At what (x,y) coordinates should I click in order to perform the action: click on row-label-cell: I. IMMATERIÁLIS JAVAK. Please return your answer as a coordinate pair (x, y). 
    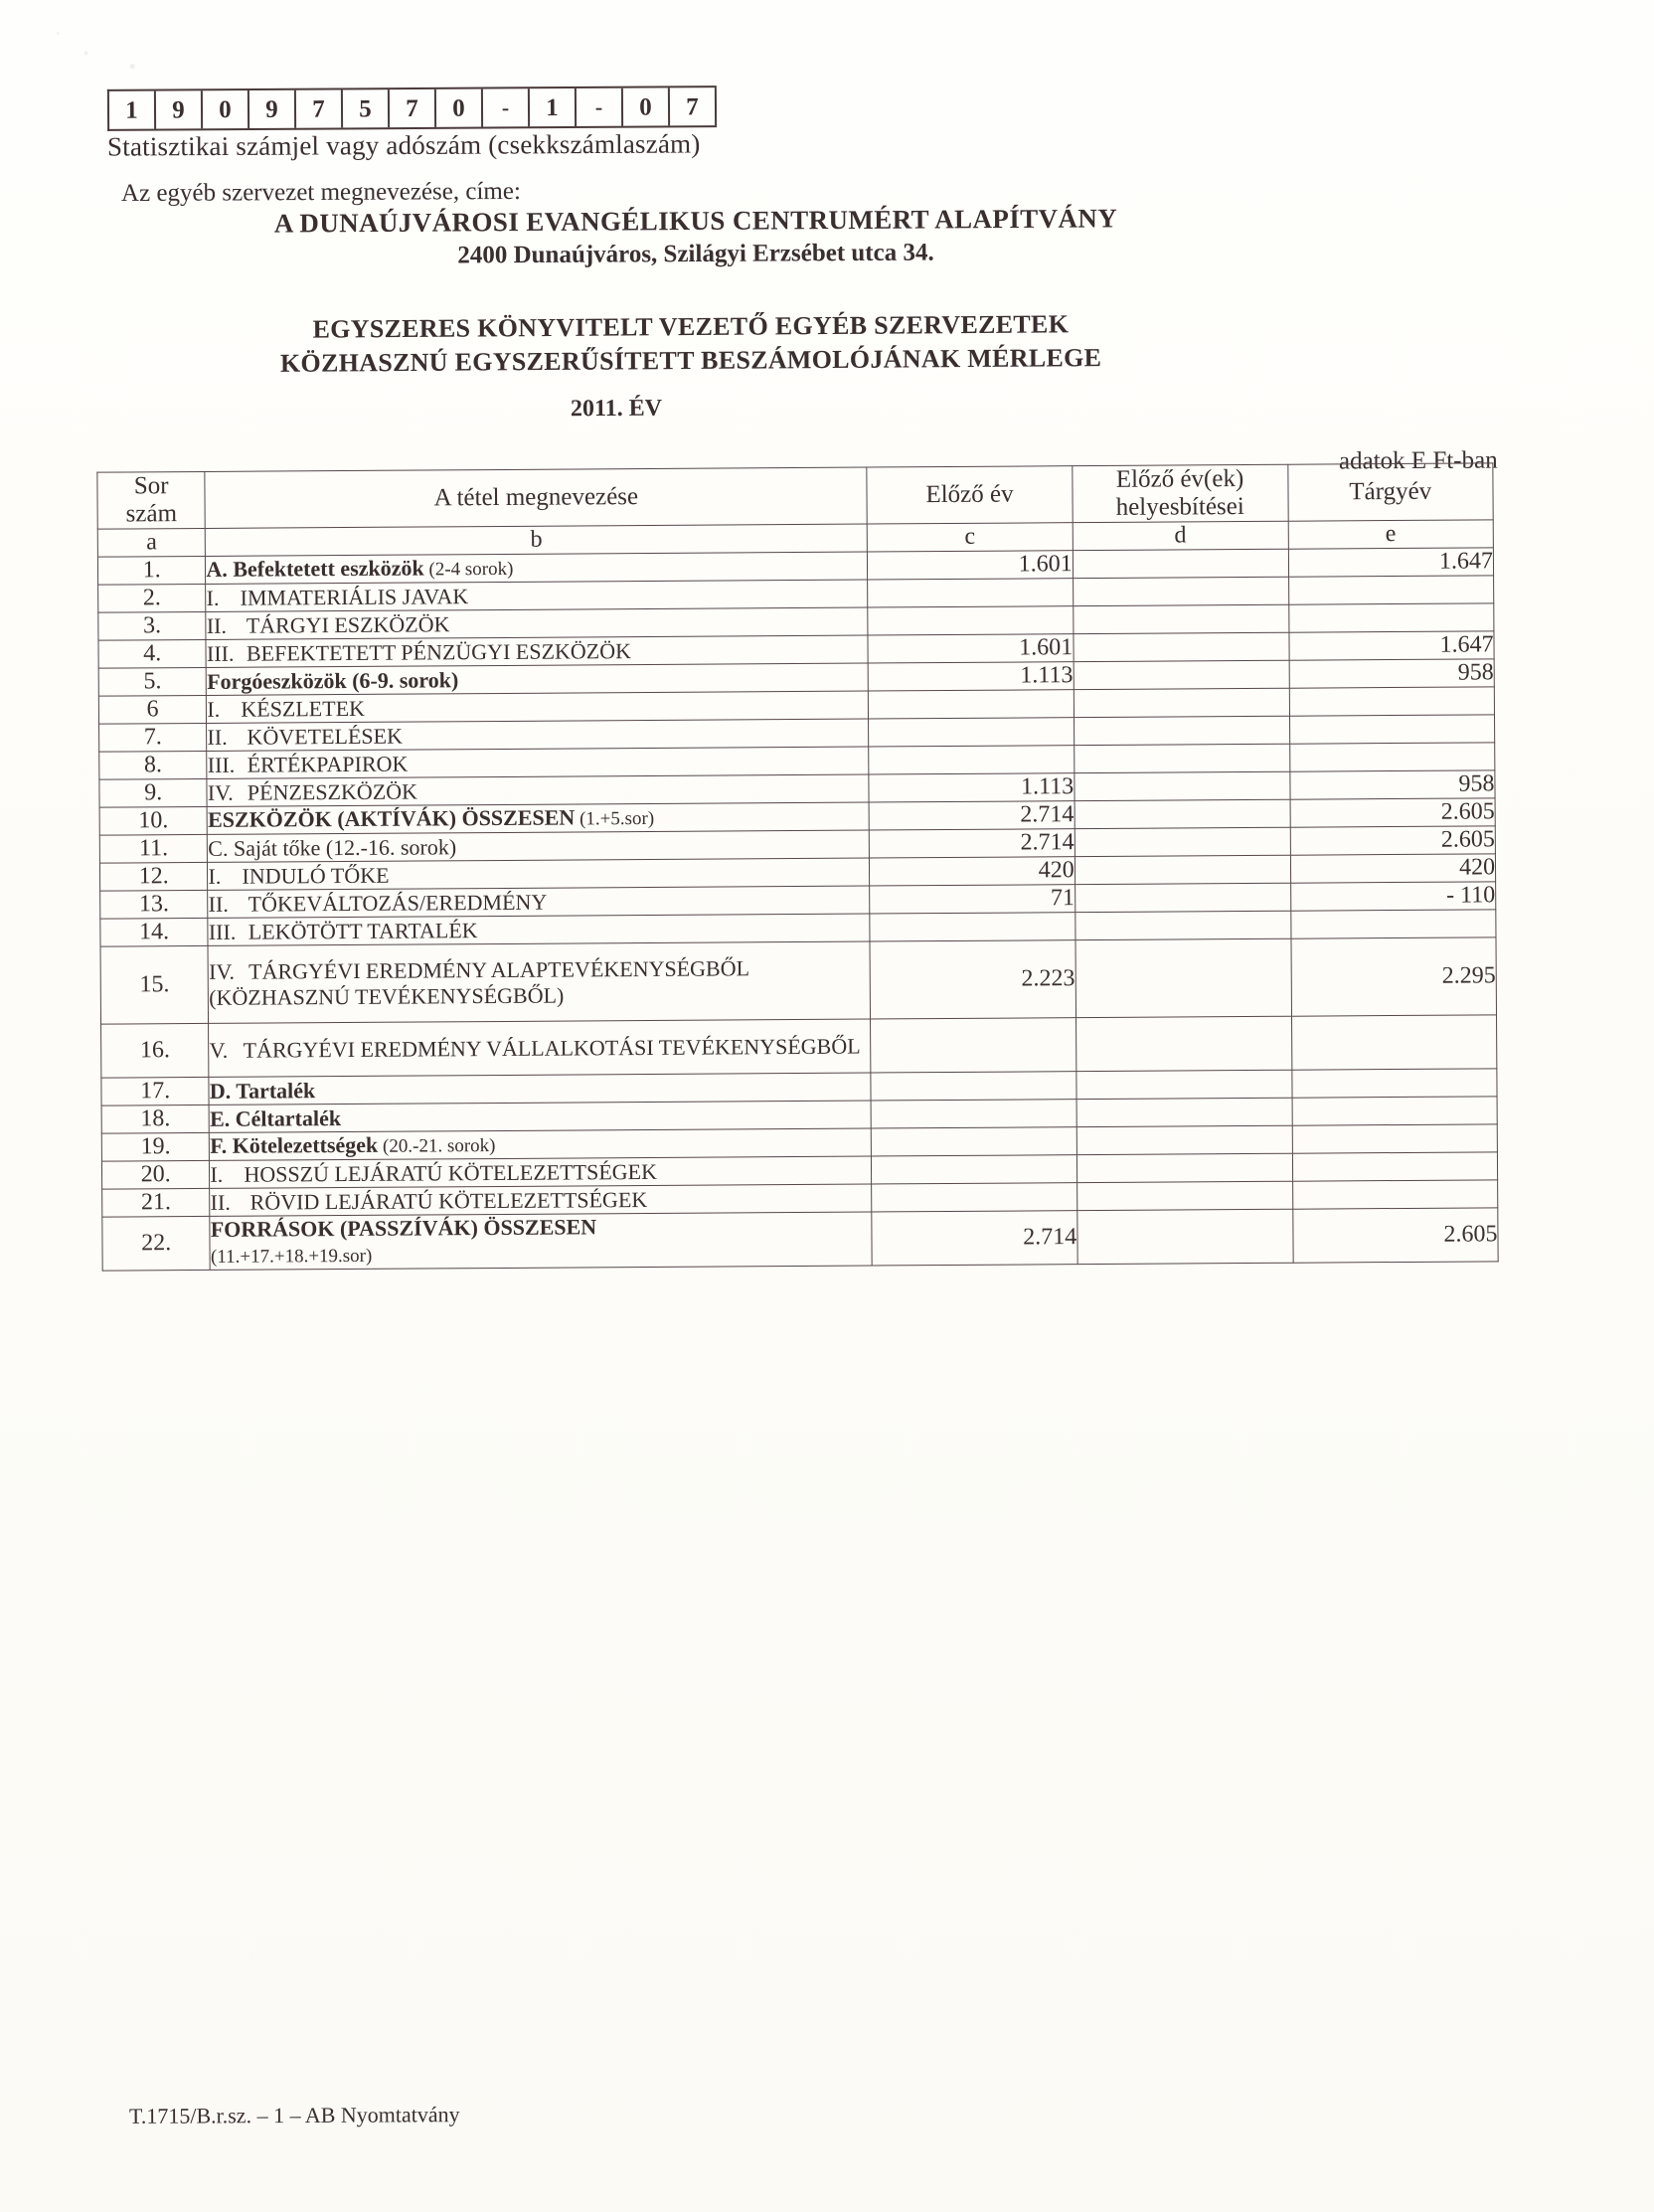
    Looking at the image, I should click on (537, 596).